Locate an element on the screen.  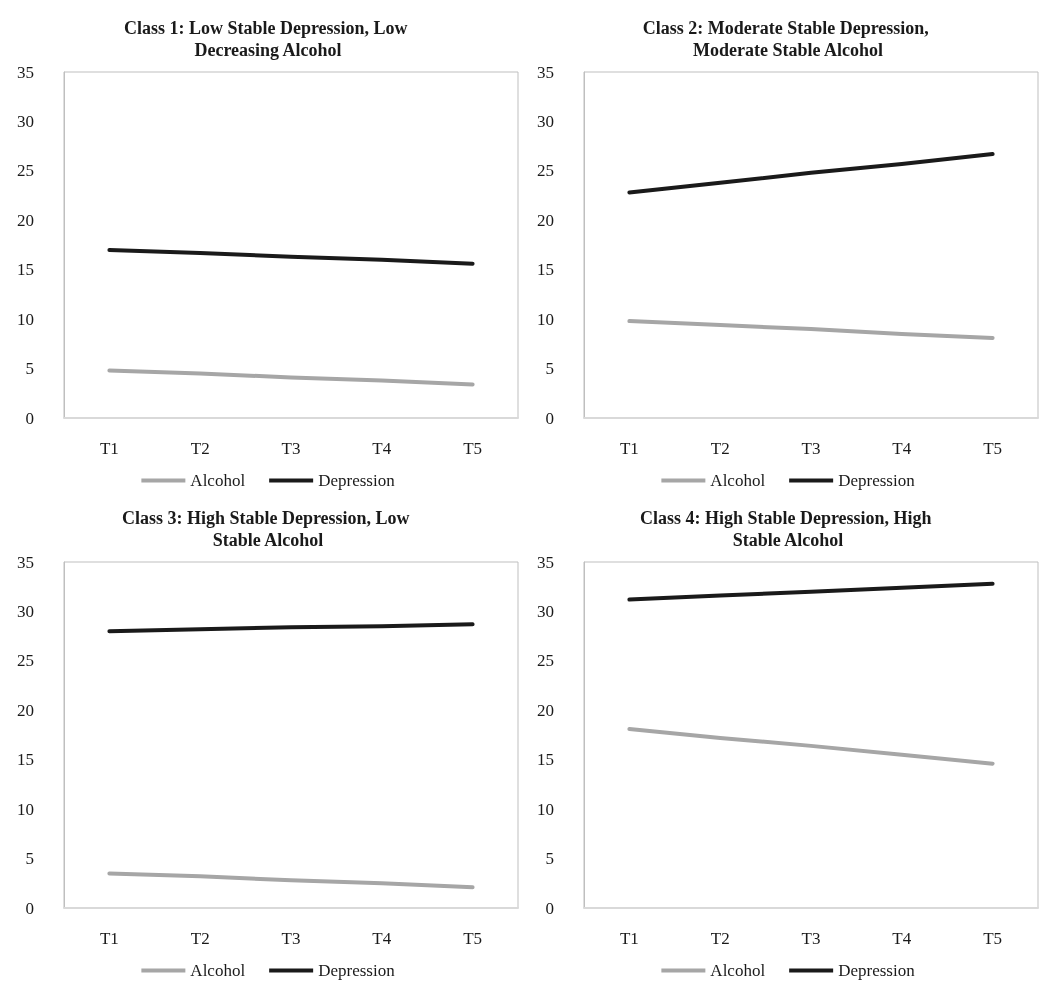
chart-title: Class 1: Low Stable Depression, Low Decreasing Alcohol is located at coordinates (268, 39).